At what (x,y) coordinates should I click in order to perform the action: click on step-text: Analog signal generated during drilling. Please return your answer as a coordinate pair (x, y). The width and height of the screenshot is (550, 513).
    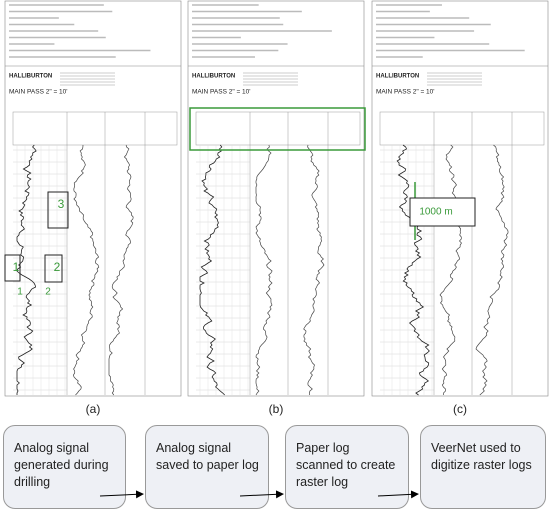
    Looking at the image, I should click on (61, 465).